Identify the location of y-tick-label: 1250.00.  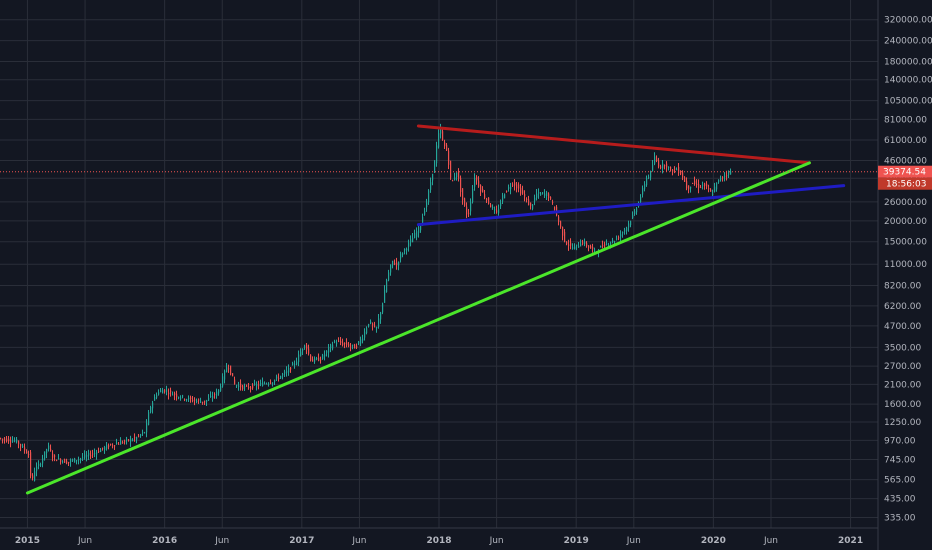
(902, 423).